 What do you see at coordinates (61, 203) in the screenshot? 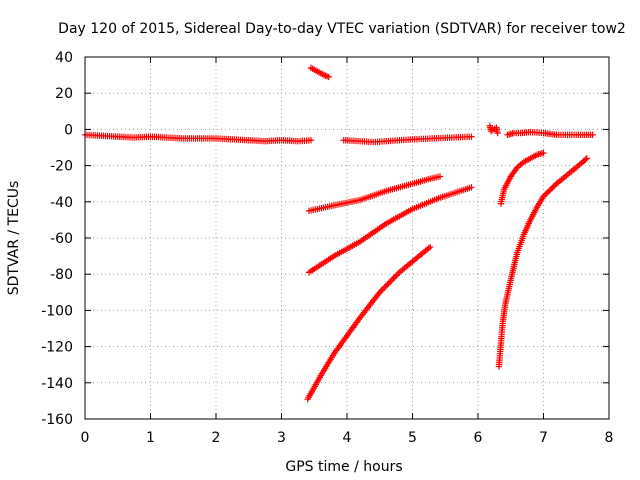
I see `y-tick-label: -40` at bounding box center [61, 203].